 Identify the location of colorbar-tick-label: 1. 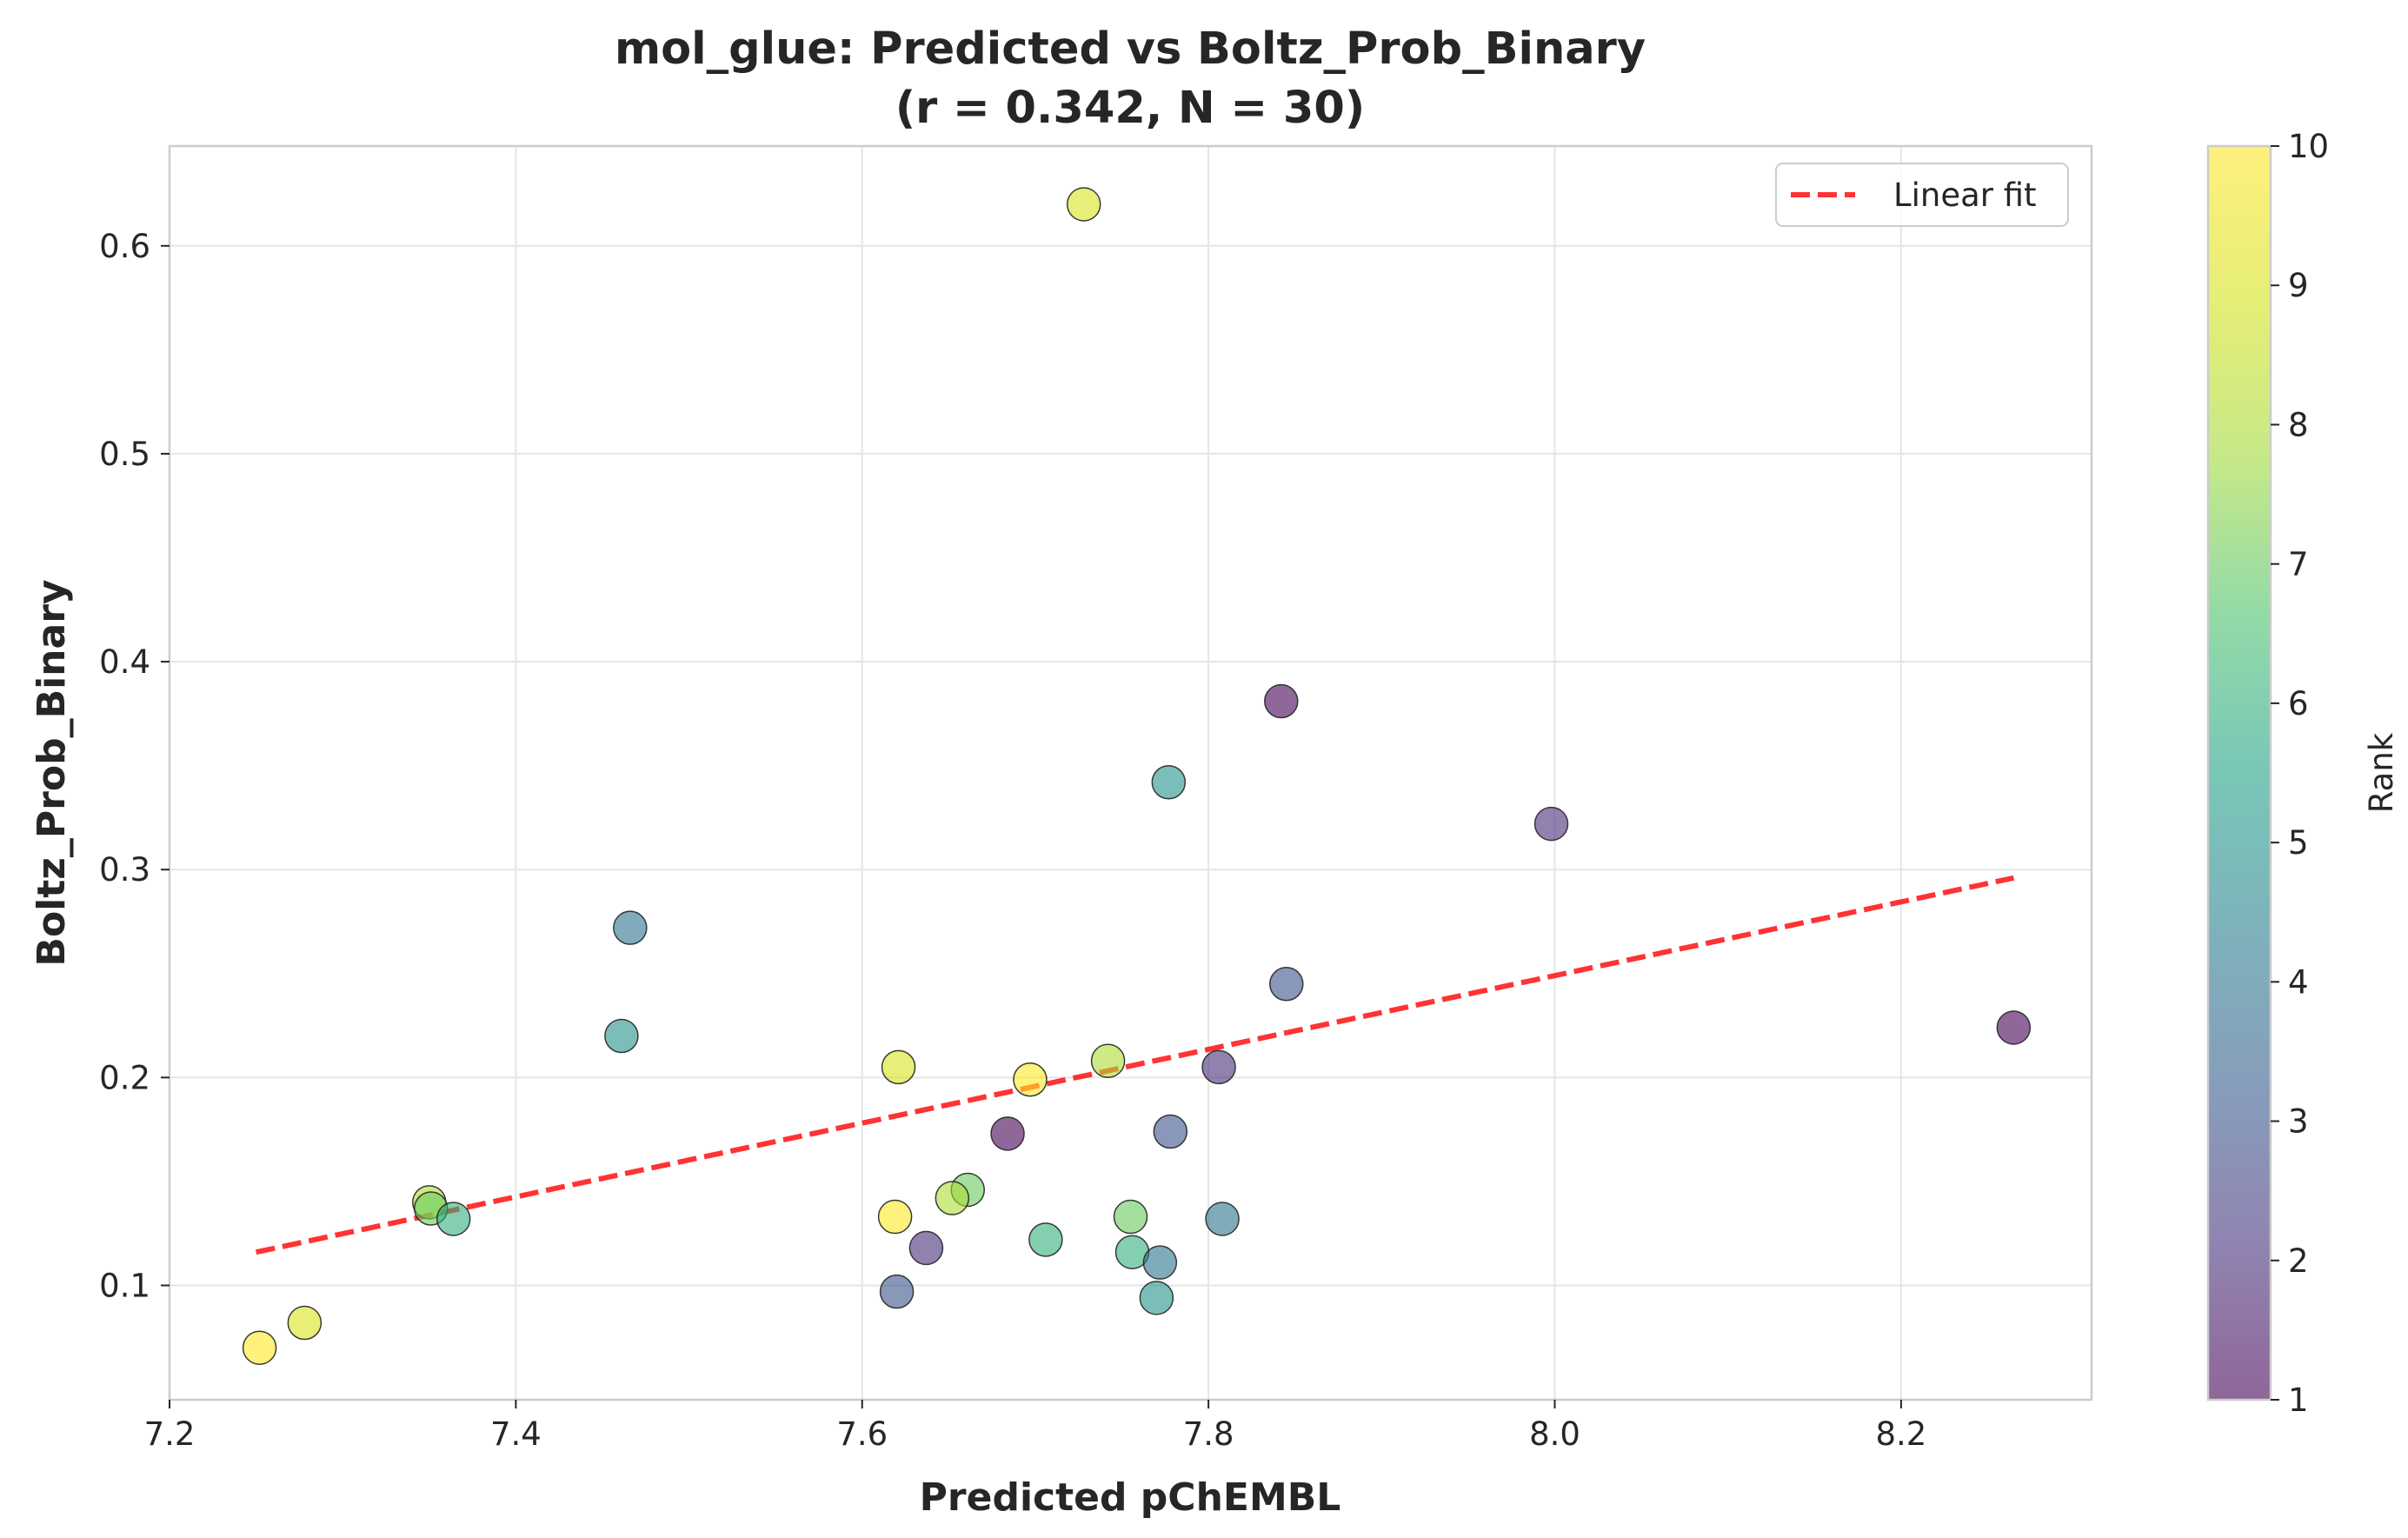
(2298, 1401).